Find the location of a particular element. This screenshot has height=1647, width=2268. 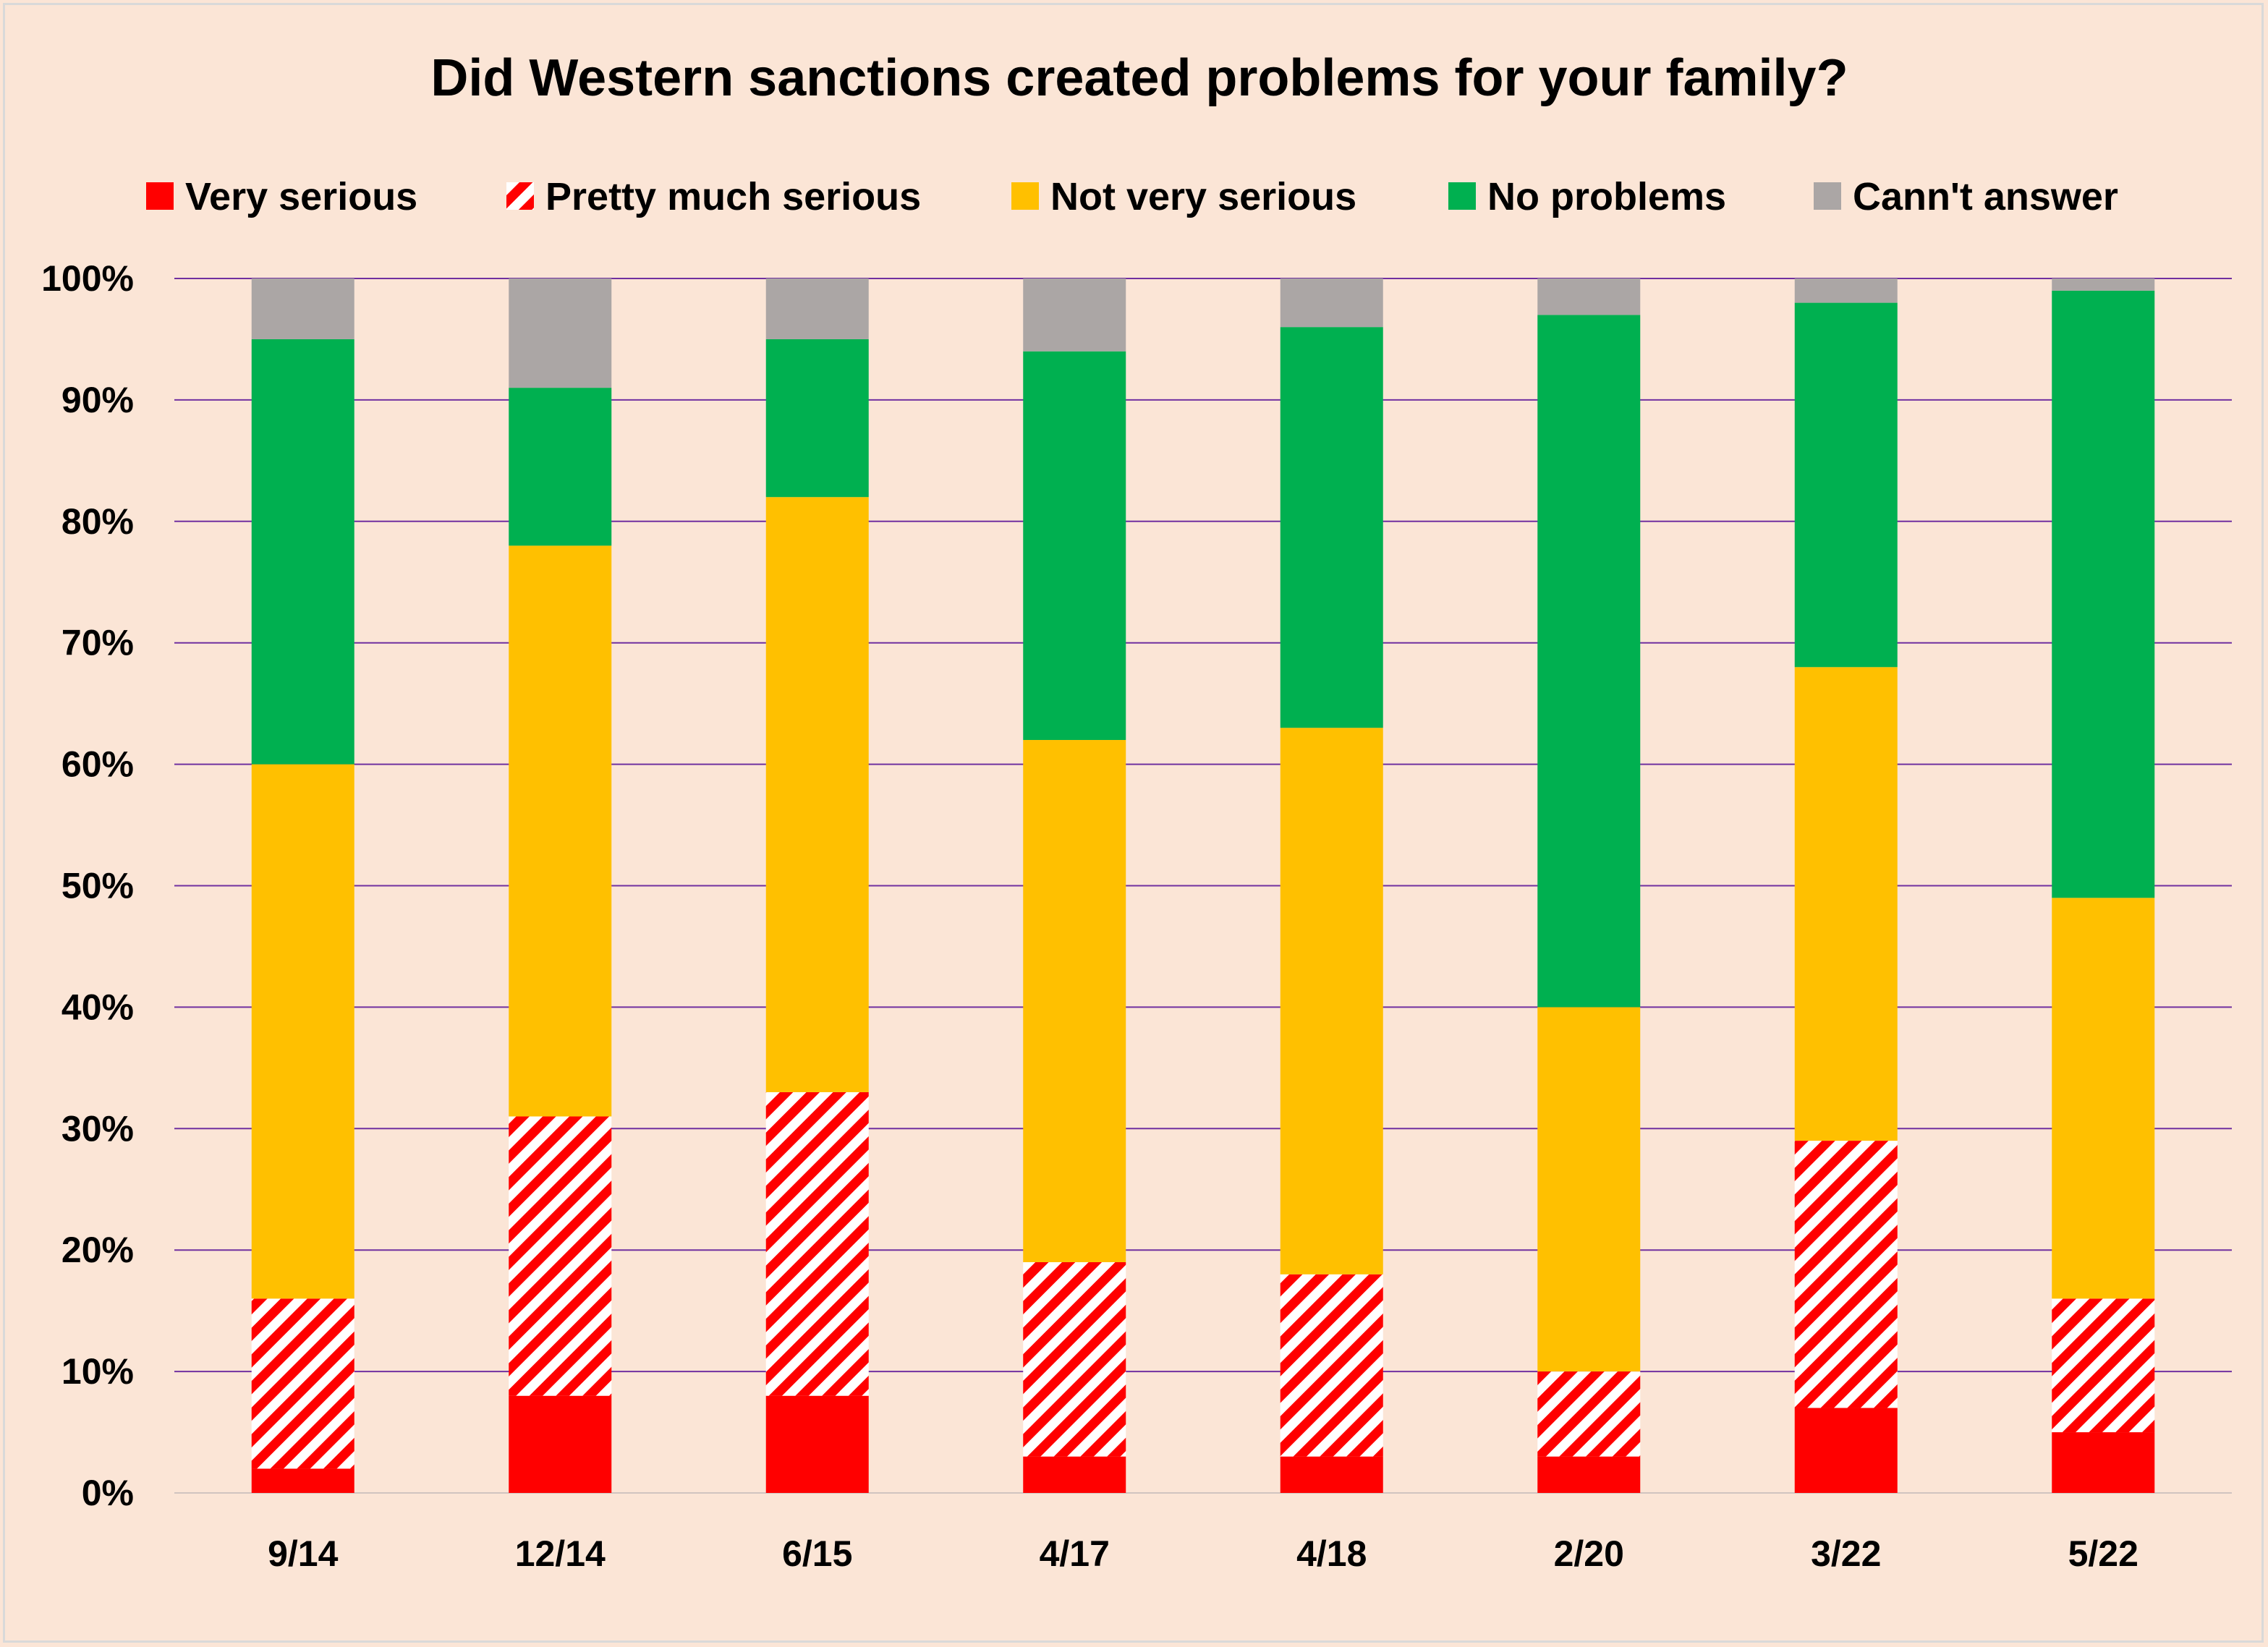

y-tick-label: 80% is located at coordinates (97, 521).